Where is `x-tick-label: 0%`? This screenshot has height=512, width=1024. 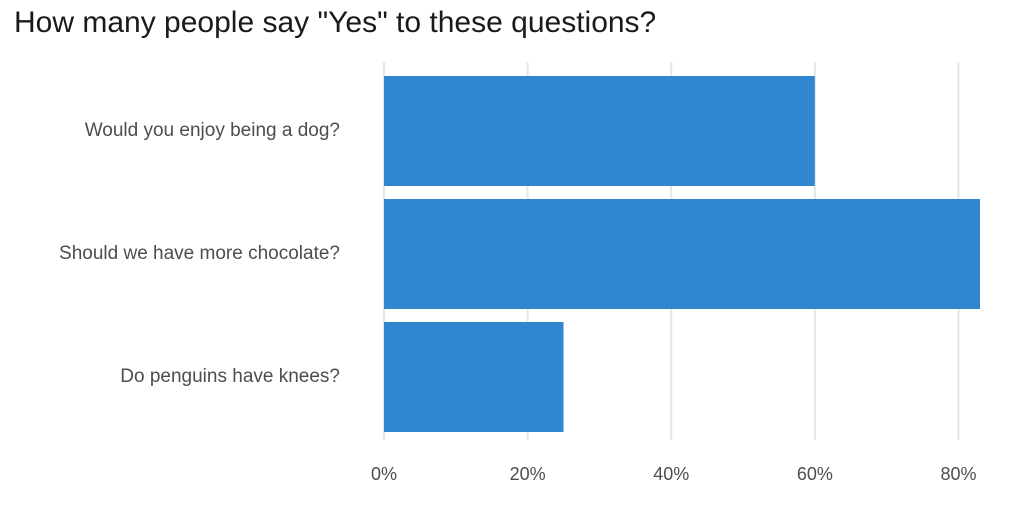
x-tick-label: 0% is located at coordinates (384, 474).